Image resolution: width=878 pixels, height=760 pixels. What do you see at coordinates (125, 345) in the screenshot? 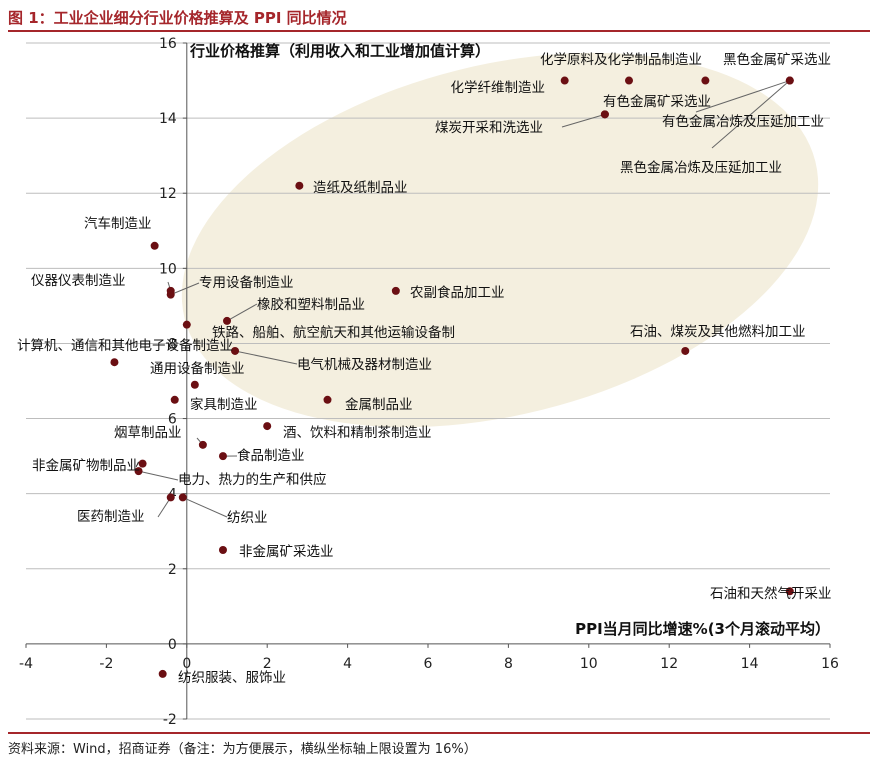
I see `point-label: 计算机、通信和其他电子设备制造业` at bounding box center [125, 345].